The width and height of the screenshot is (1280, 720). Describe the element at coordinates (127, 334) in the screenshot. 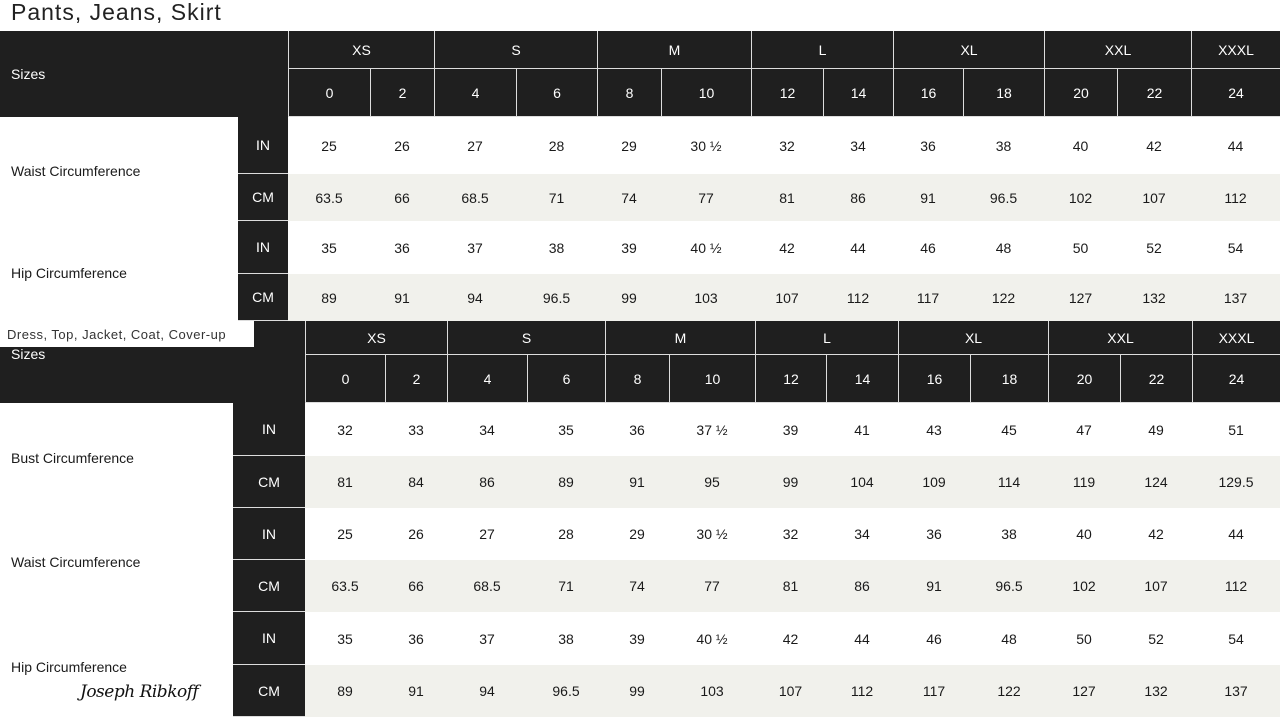

I see `dress-chart-title: Dress, Top, Jacket, Coat, Cover-up` at that location.